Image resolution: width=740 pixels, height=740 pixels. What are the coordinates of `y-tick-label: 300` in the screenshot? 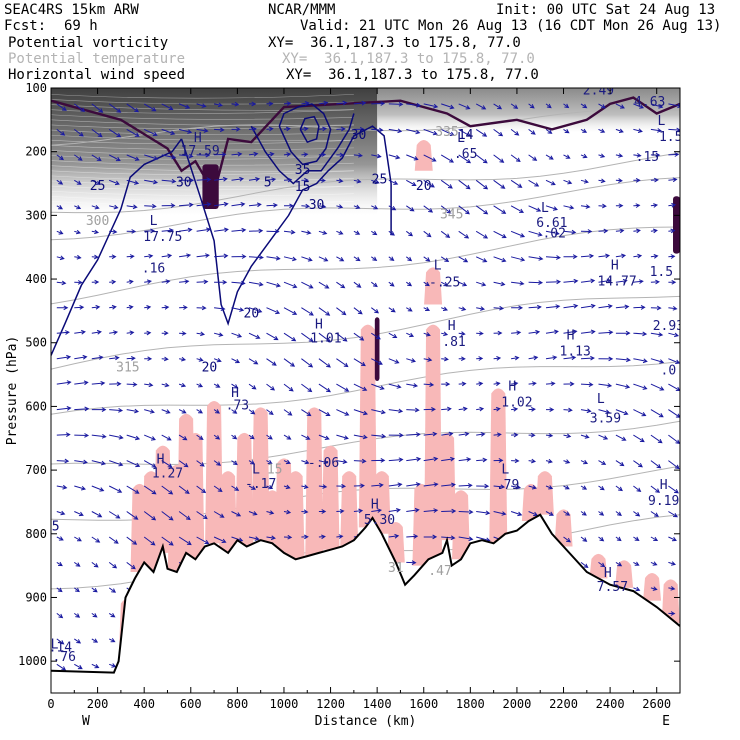 It's located at (36, 215).